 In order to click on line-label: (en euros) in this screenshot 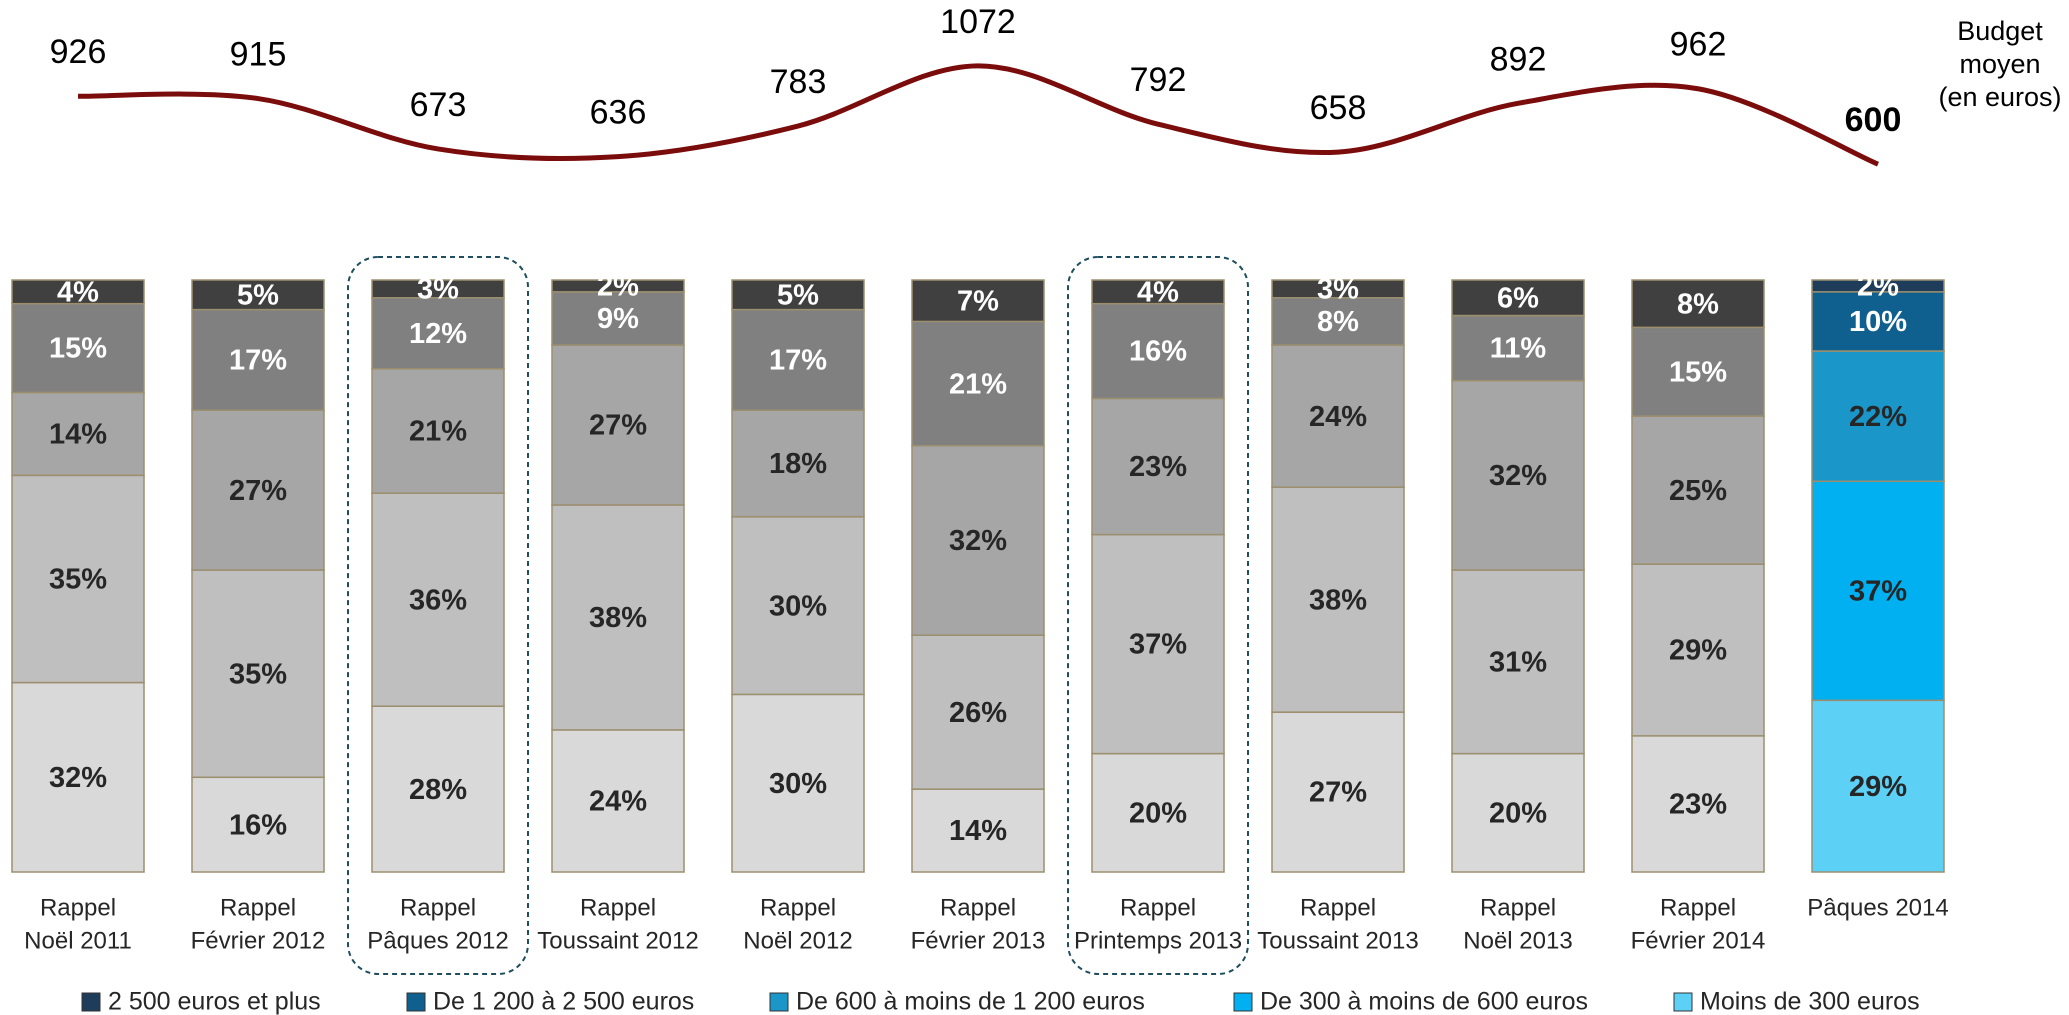, I will do `click(1999, 97)`.